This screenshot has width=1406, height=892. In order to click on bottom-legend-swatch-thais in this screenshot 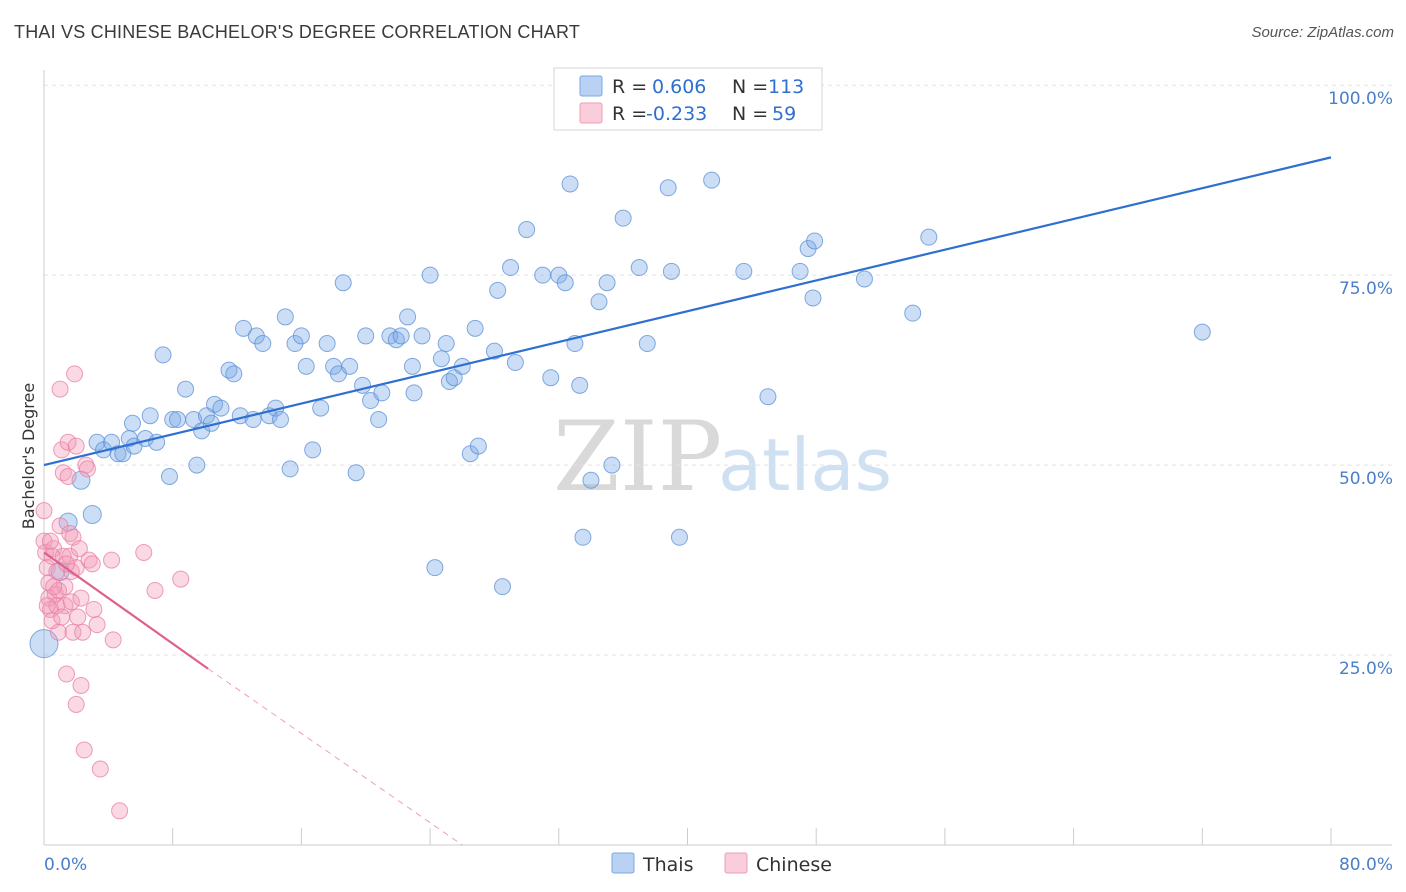, I will do `click(623, 863)`.